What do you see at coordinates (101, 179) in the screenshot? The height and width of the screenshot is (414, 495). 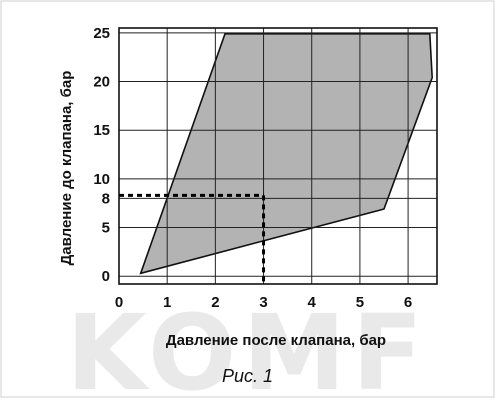 I see `y-tick-label: 10` at bounding box center [101, 179].